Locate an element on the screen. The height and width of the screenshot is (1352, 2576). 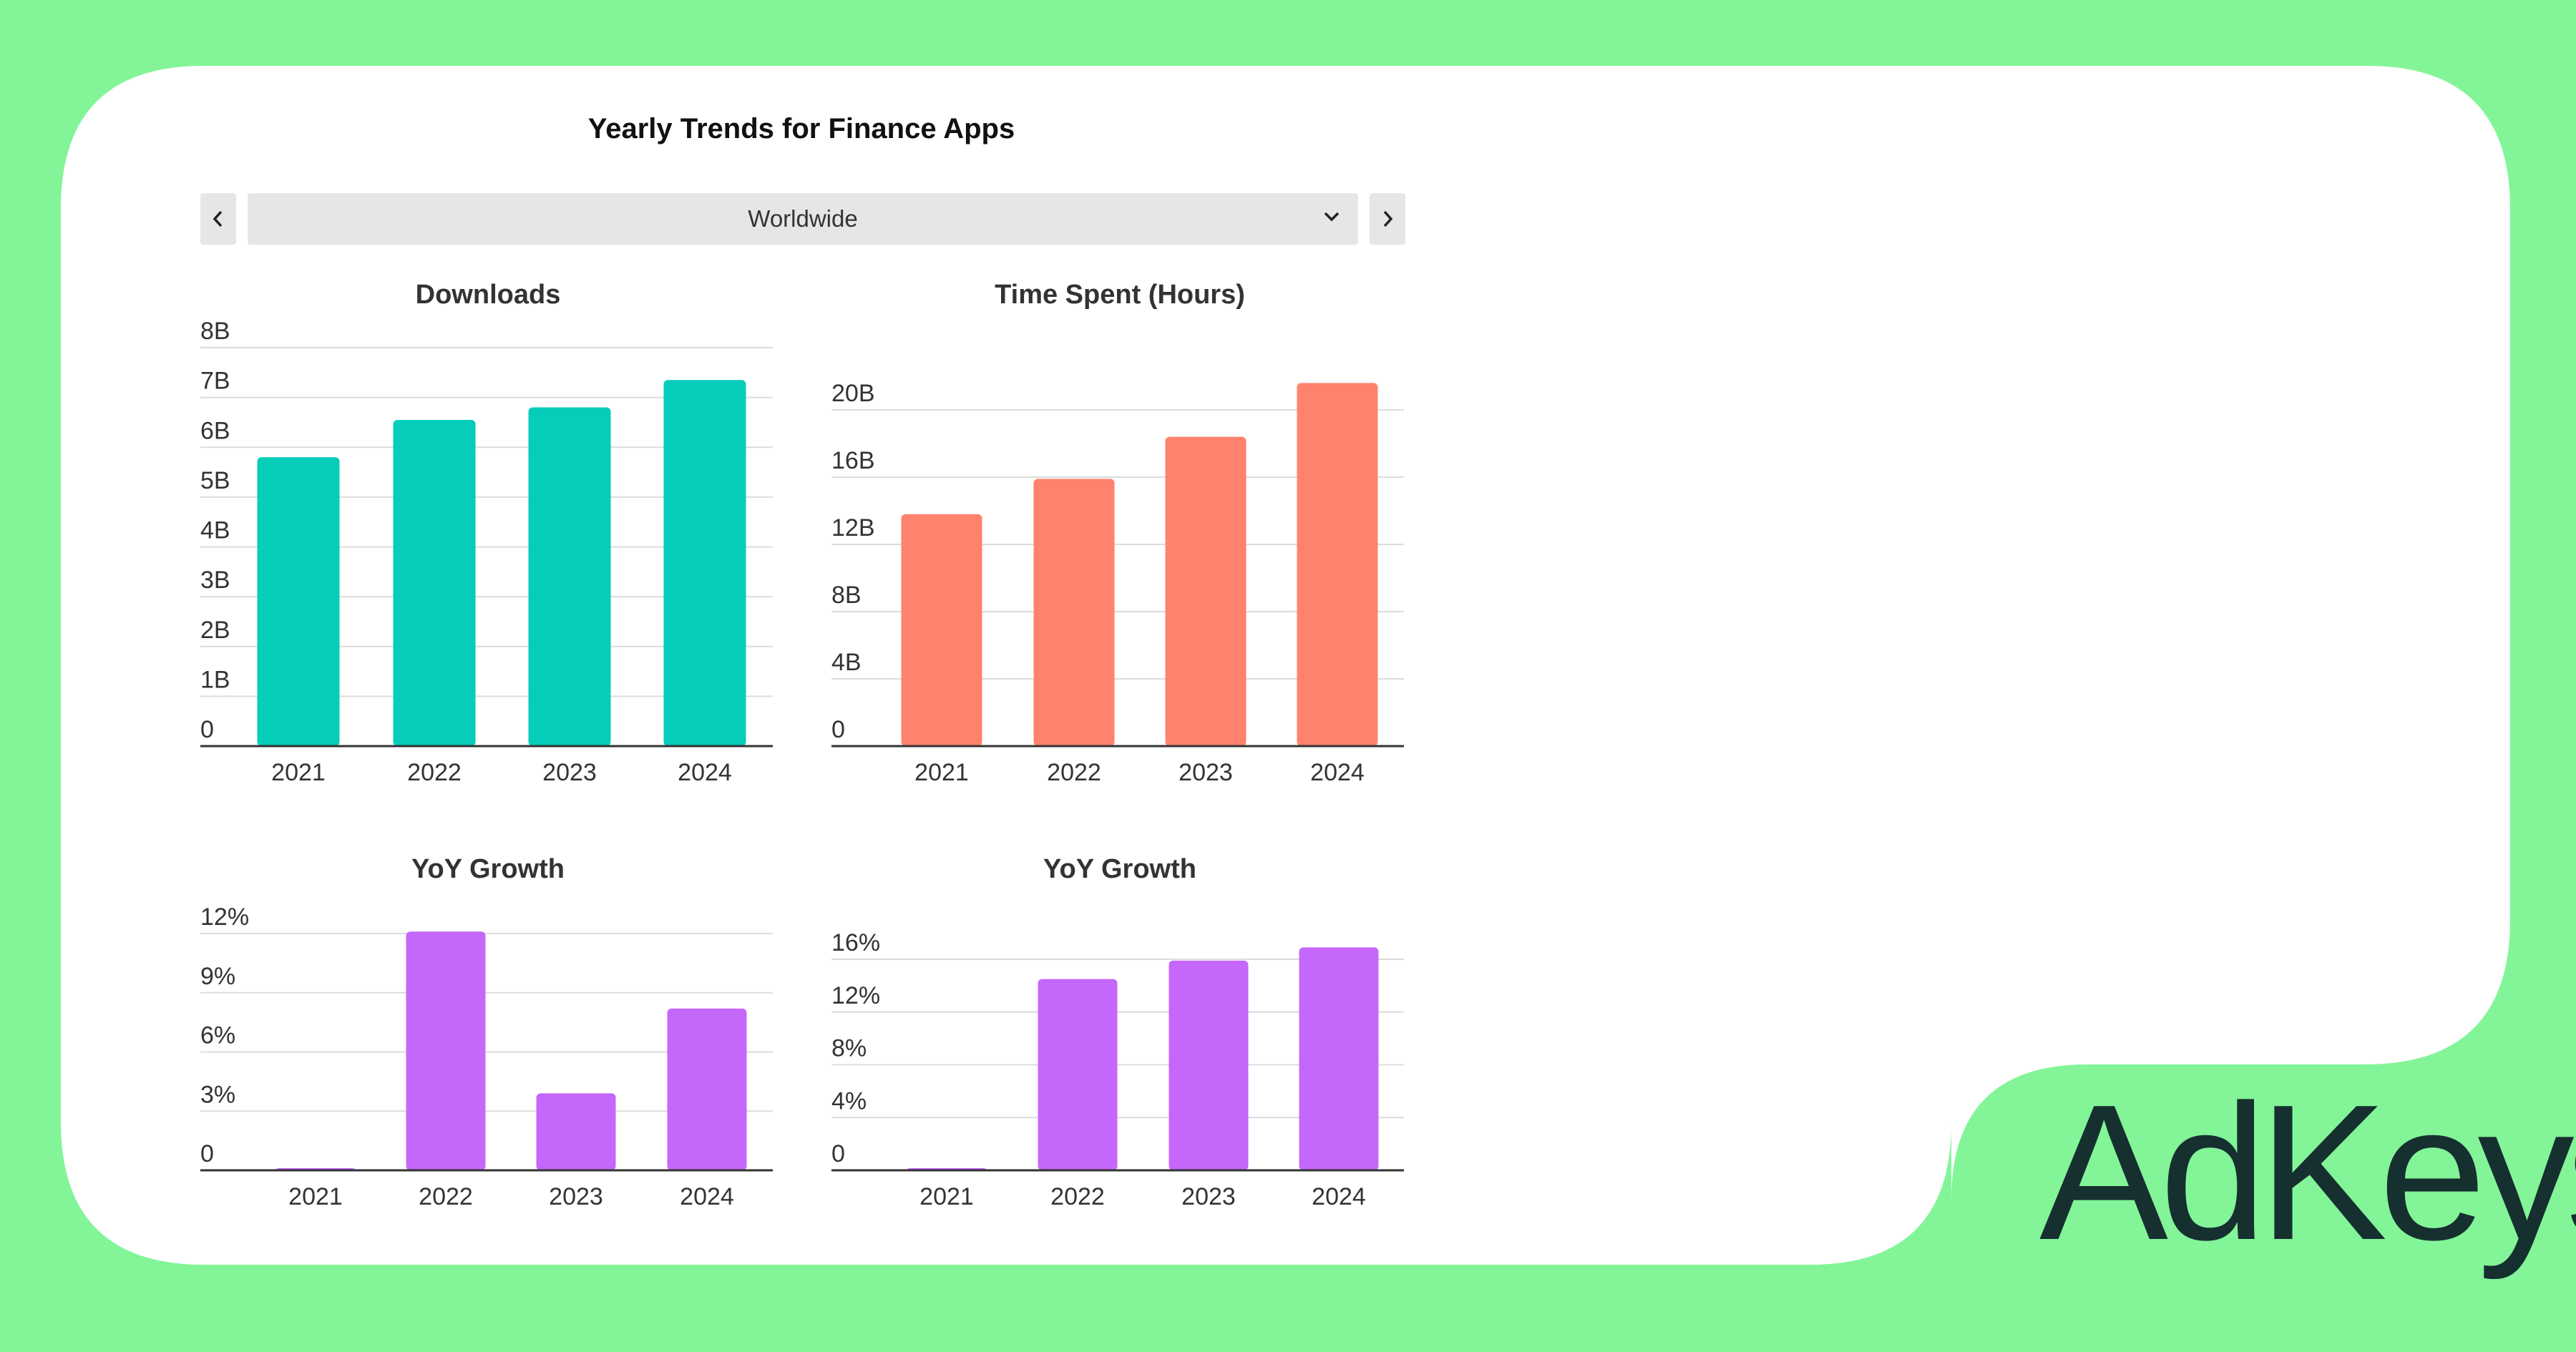
y-tick-label: 1B is located at coordinates (215, 680).